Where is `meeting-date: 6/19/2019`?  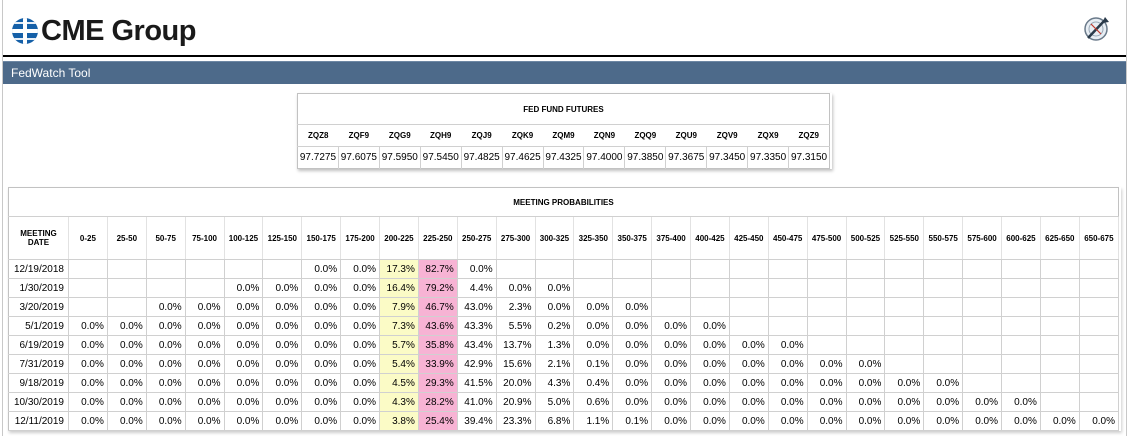 meeting-date: 6/19/2019 is located at coordinates (38, 345).